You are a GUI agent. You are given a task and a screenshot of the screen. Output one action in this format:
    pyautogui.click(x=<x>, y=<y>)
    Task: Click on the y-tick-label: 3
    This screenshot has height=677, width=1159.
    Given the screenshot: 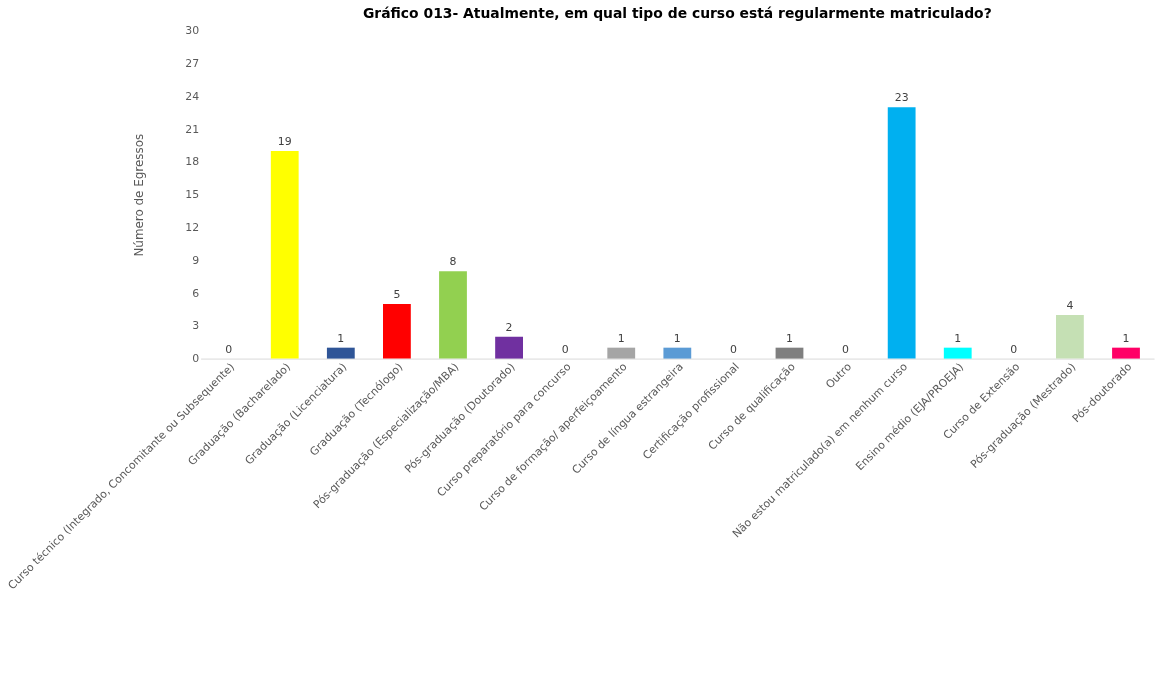 What is the action you would take?
    pyautogui.click(x=196, y=326)
    